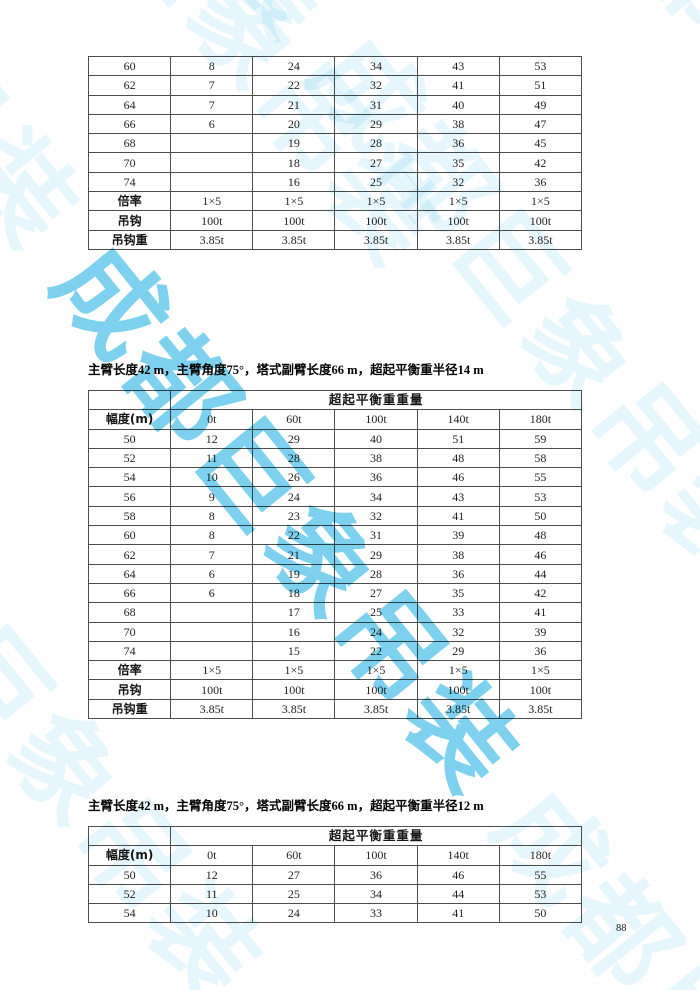 This screenshot has height=990, width=700. What do you see at coordinates (129, 496) in the screenshot?
I see `table-cell: 56` at bounding box center [129, 496].